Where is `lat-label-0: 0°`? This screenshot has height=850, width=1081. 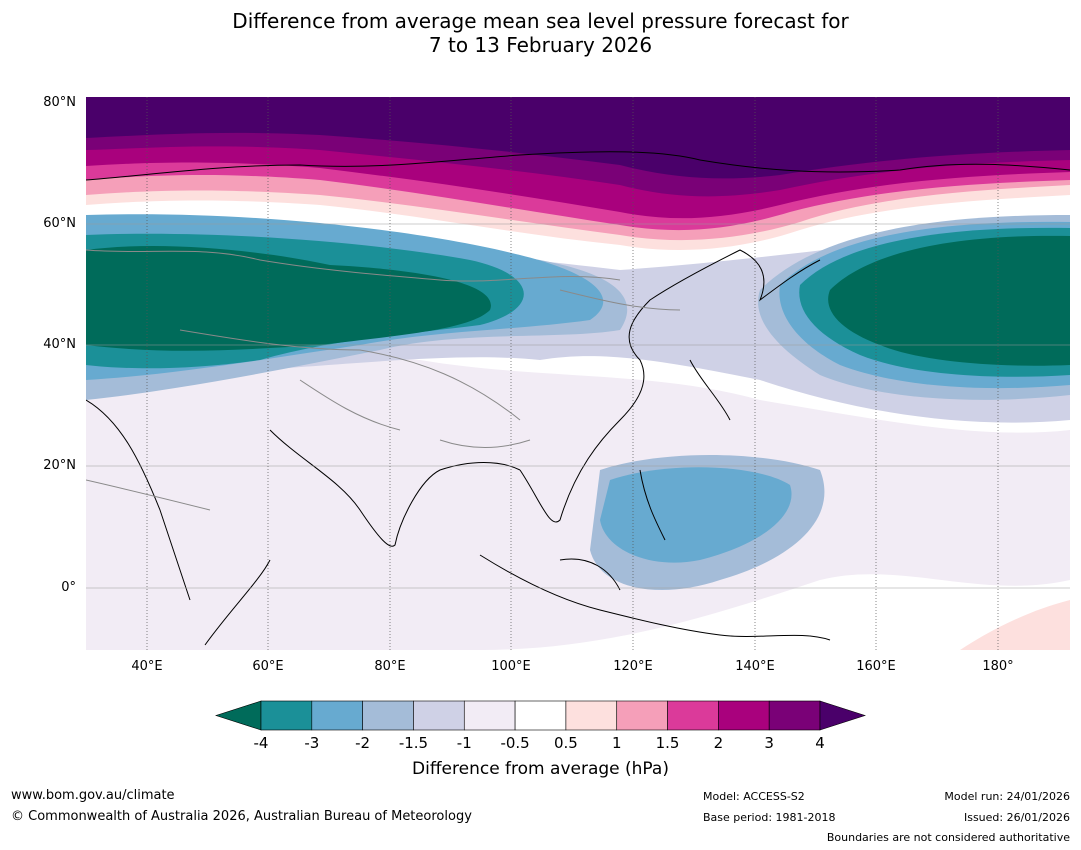
lat-label-0: 0° is located at coordinates (68, 587).